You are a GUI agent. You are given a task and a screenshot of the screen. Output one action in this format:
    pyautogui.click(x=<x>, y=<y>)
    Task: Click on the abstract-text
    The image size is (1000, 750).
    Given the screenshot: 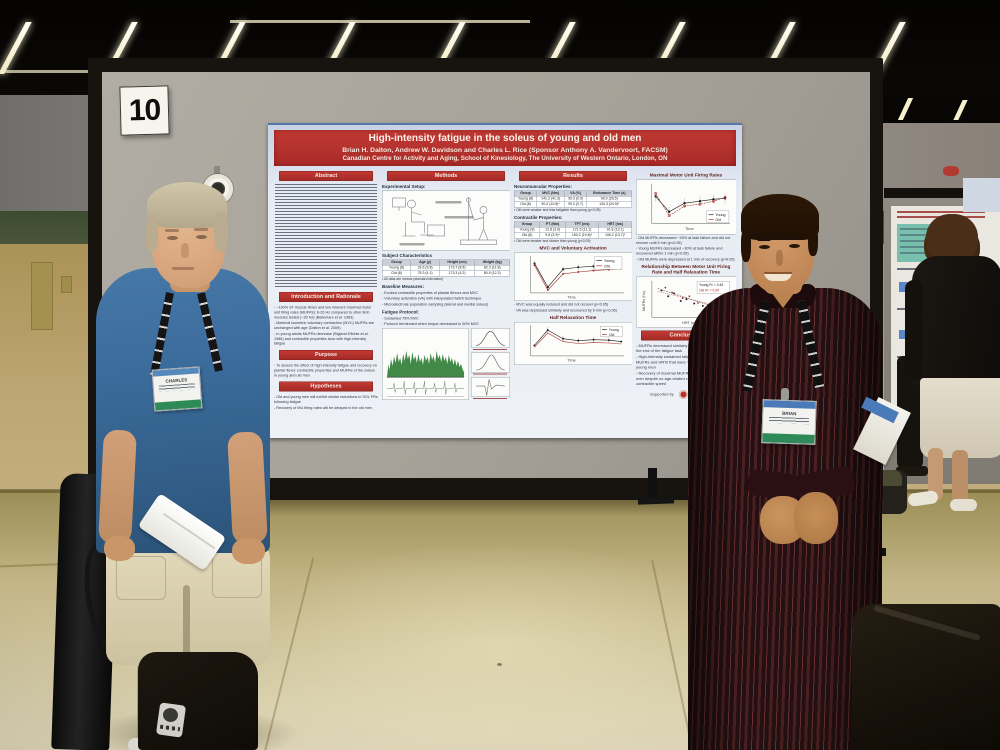 What is the action you would take?
    pyautogui.click(x=326, y=235)
    